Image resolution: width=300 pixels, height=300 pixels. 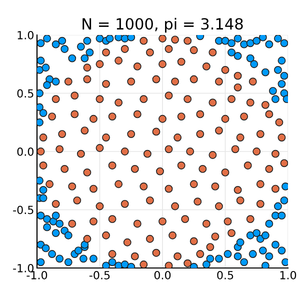 What do you see at coordinates (288, 275) in the screenshot?
I see `x-tick-label: 1.0` at bounding box center [288, 275].